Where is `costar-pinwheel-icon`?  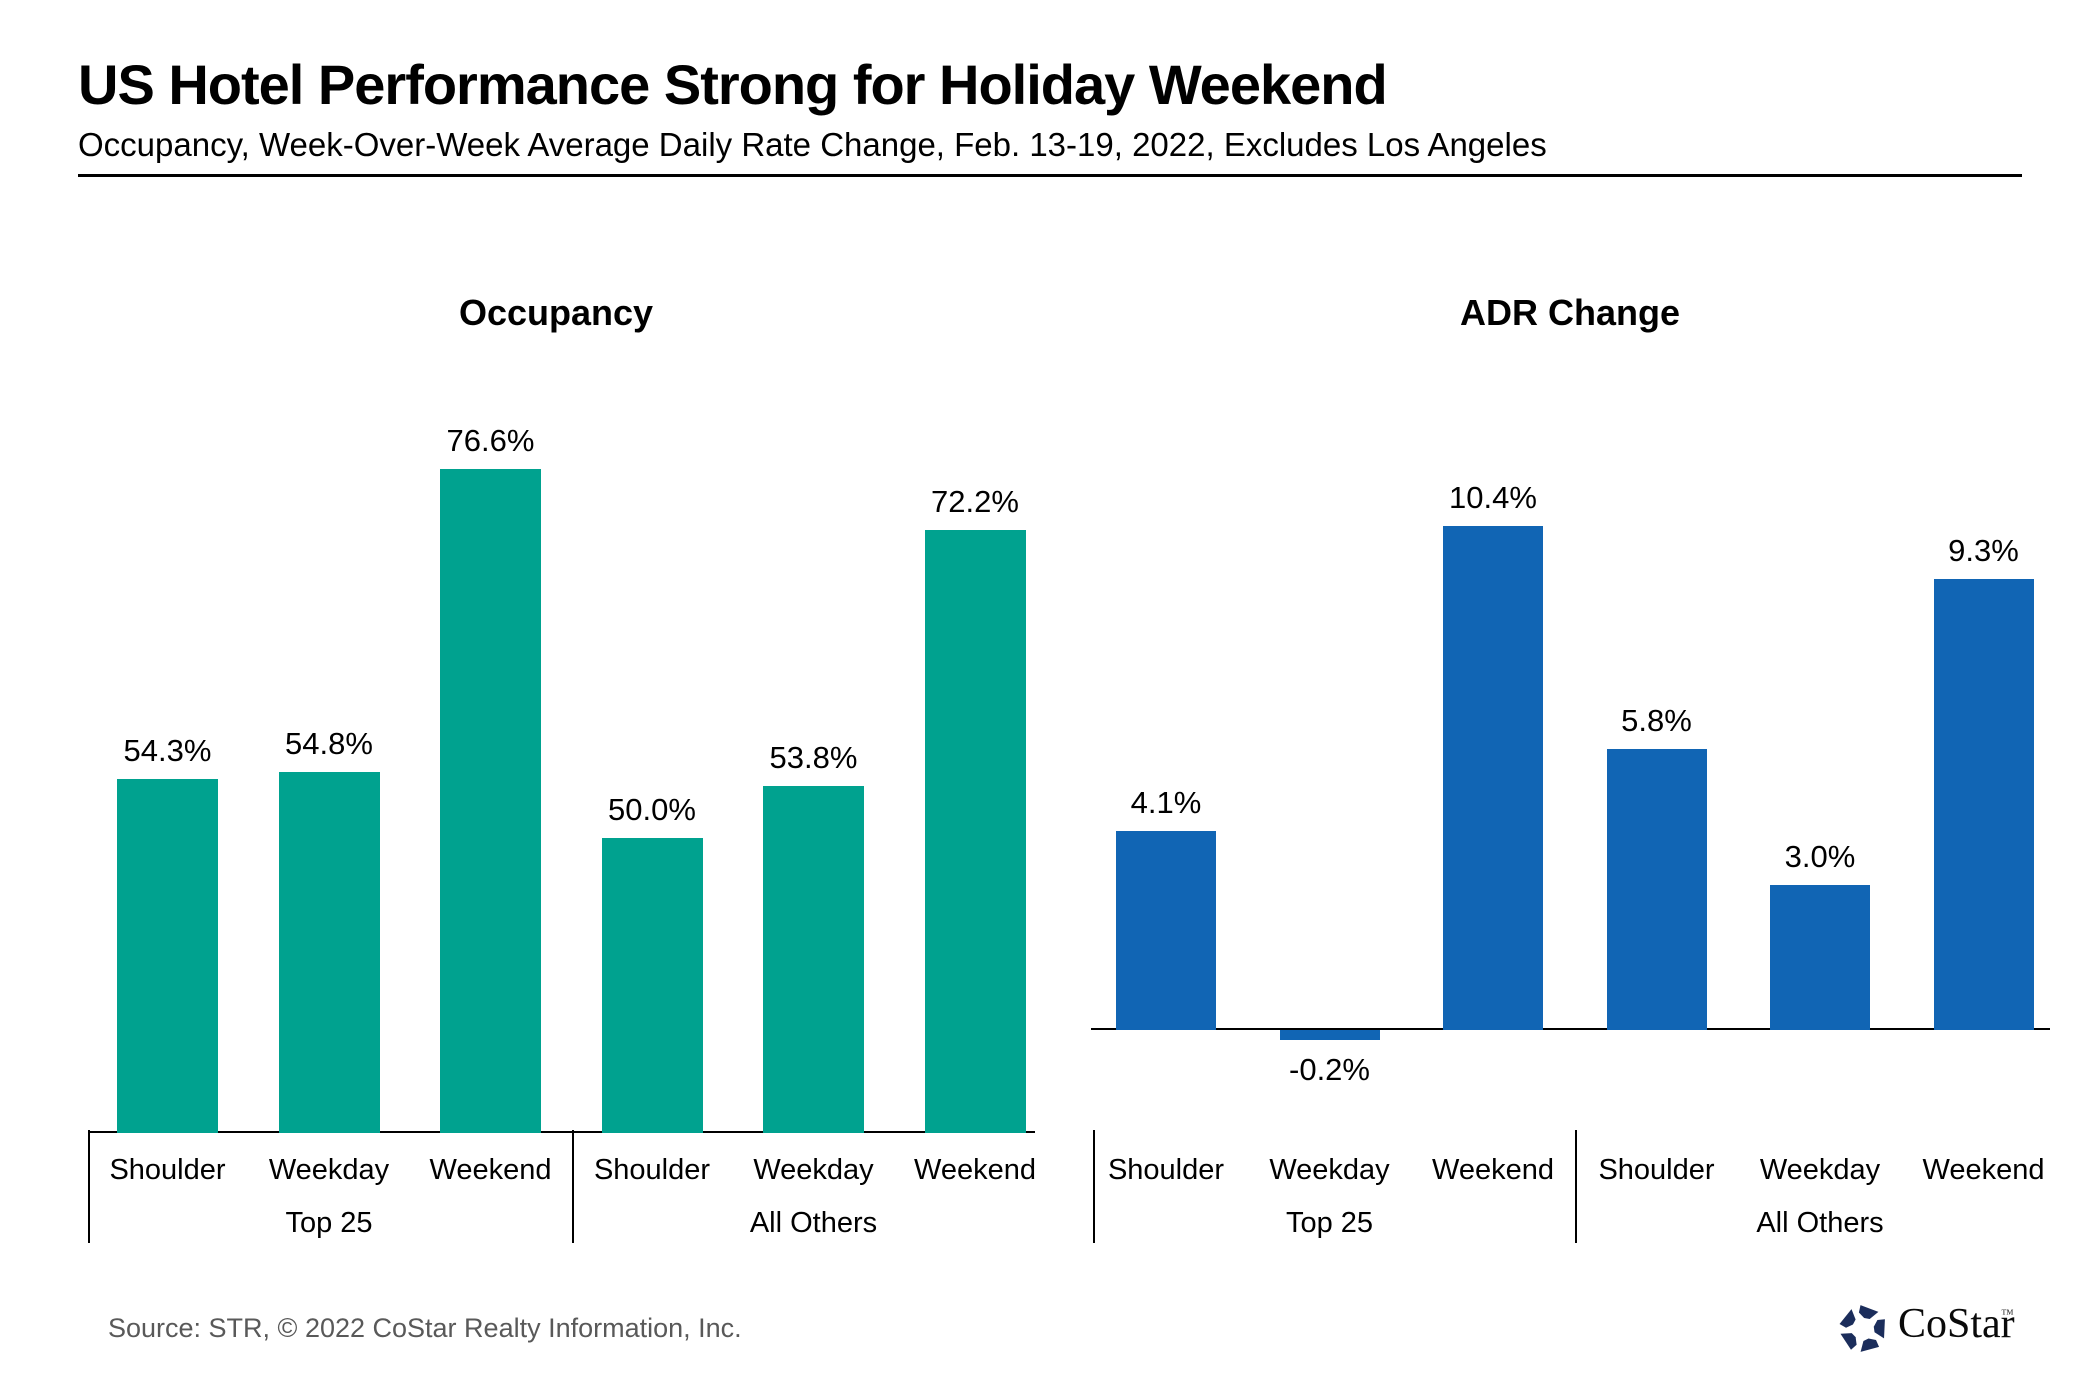 costar-pinwheel-icon is located at coordinates (1863, 1330).